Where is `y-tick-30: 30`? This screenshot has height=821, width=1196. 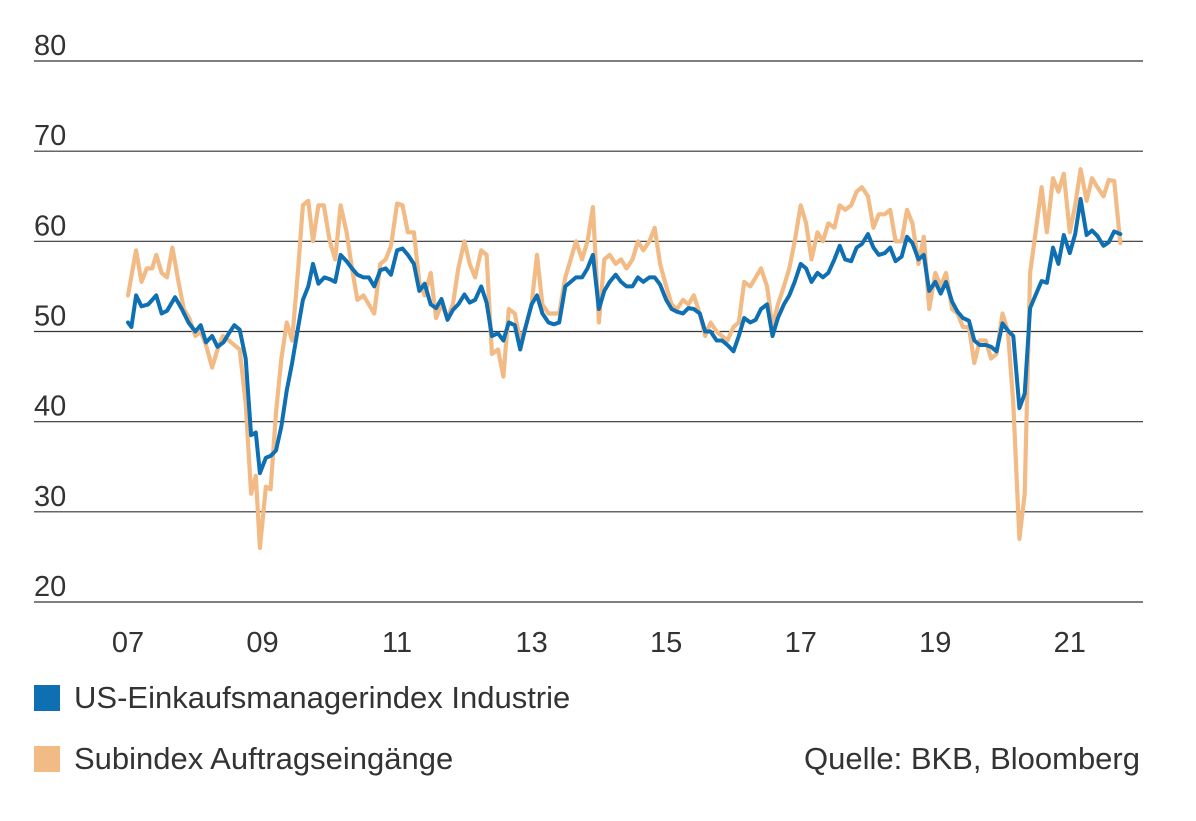 y-tick-30: 30 is located at coordinates (50, 497).